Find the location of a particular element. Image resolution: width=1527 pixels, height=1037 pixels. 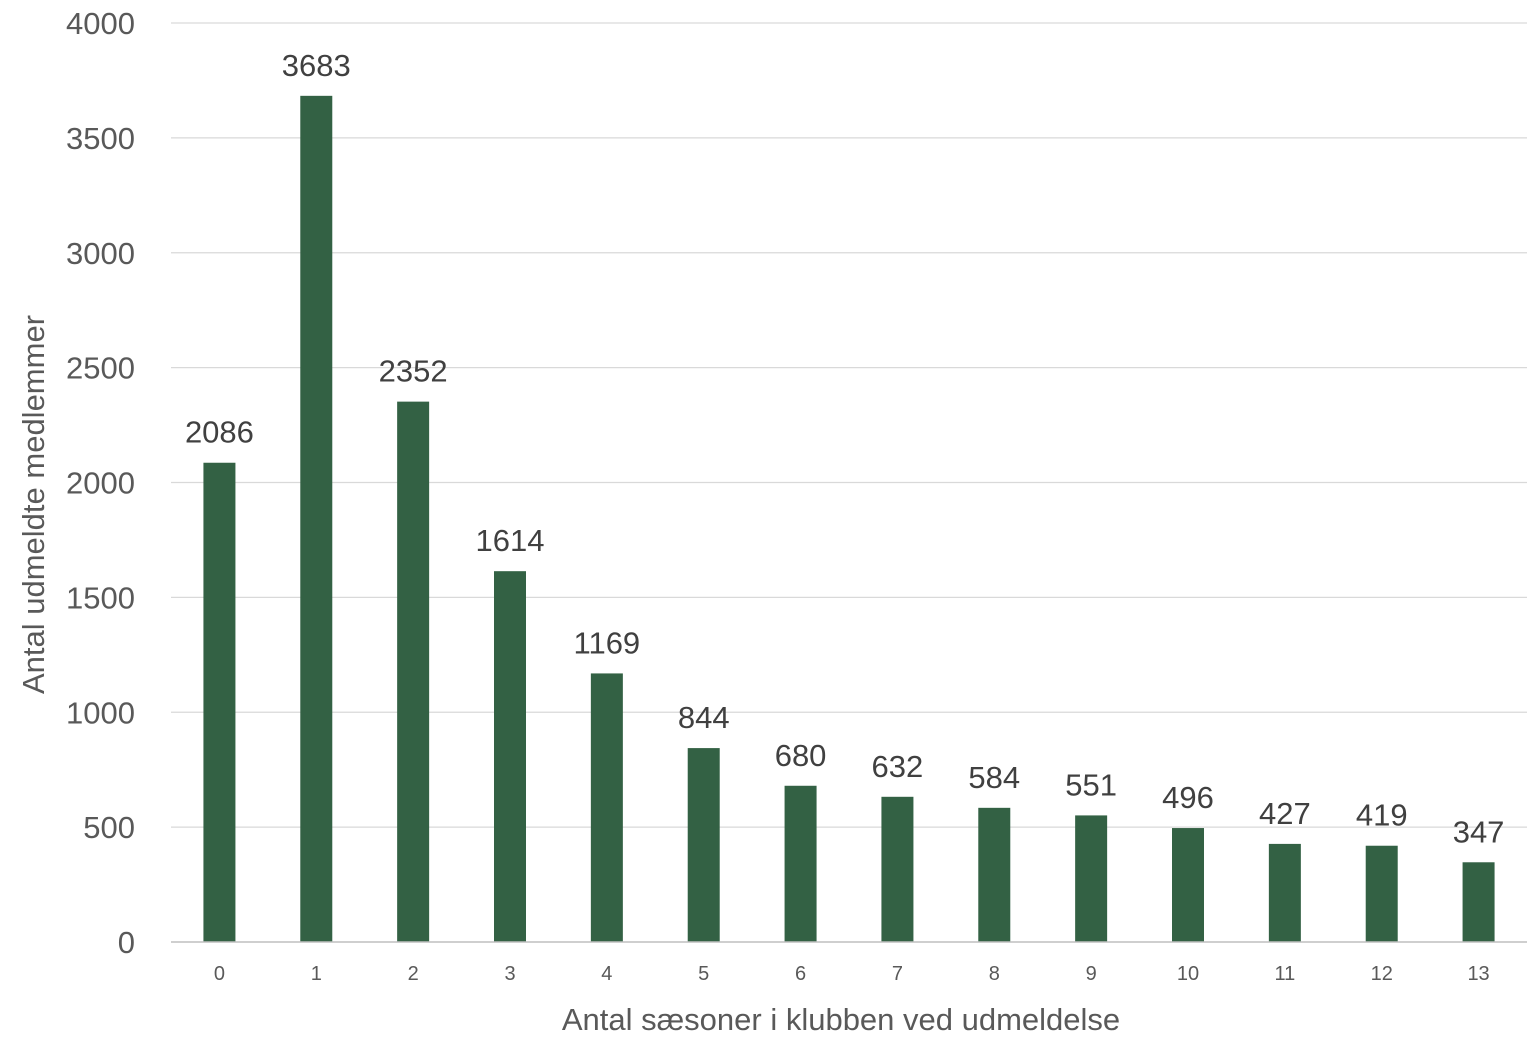

x-tick-label: 11 is located at coordinates (1284, 974).